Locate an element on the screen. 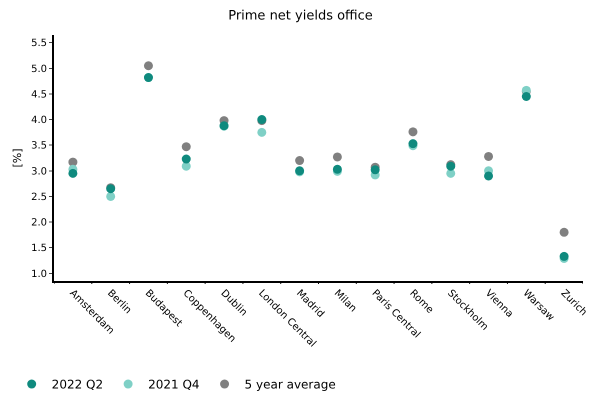 The height and width of the screenshot is (410, 601). y-tick-label: 3.5 is located at coordinates (39, 146).